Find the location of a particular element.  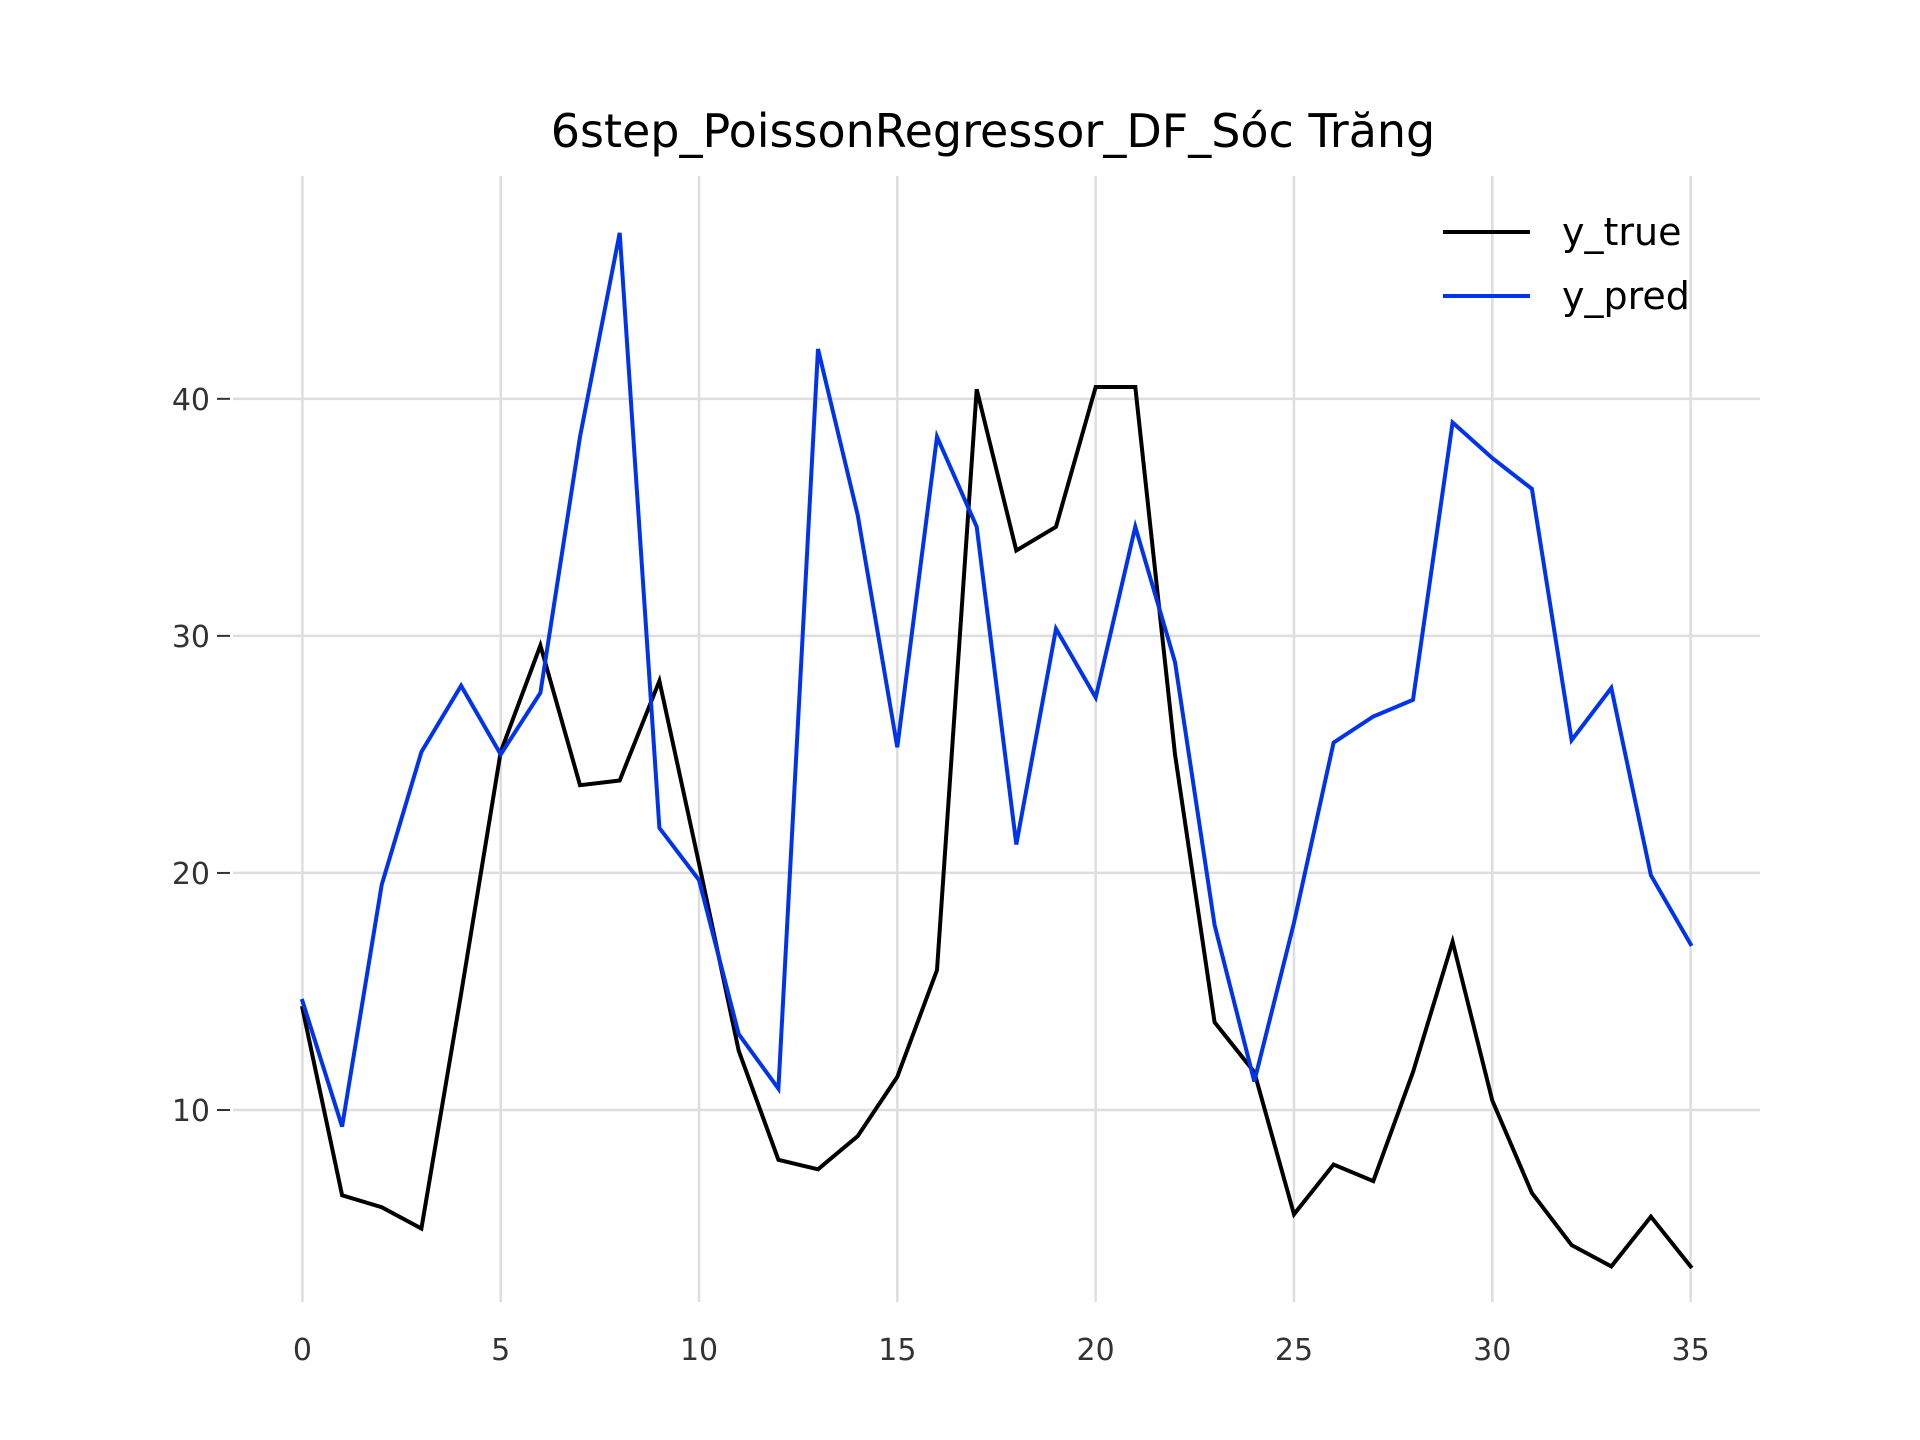

y-tick-label: 40 is located at coordinates (191, 400).